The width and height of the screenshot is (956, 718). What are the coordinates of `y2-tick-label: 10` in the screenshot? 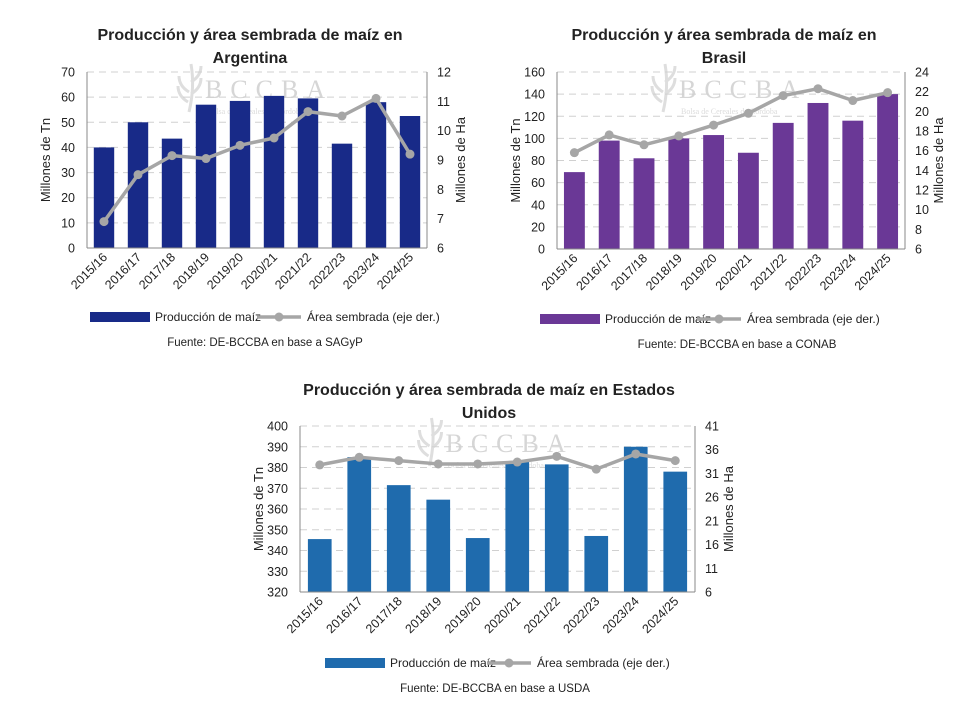 It's located at (922, 210).